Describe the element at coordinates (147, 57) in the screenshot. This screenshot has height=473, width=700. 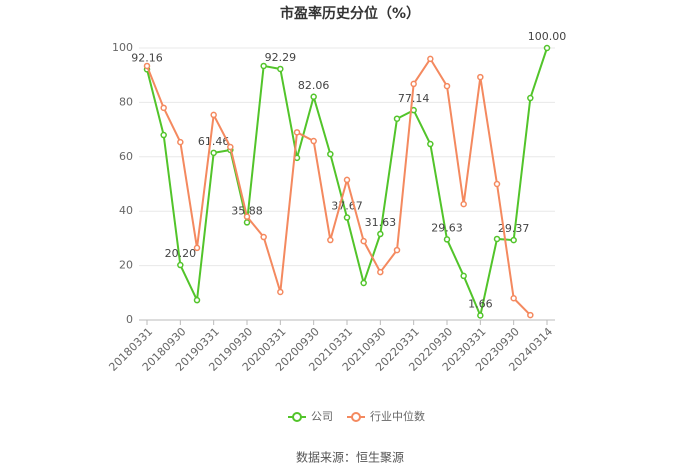
I see `value-label: 92.16` at that location.